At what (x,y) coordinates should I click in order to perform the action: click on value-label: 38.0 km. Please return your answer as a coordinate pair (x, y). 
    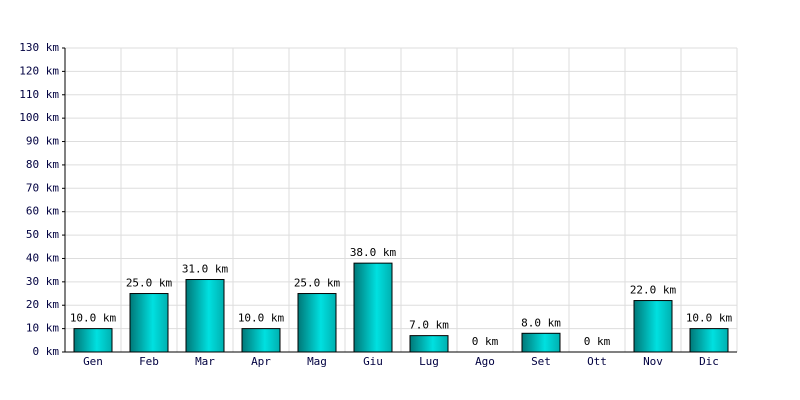
    Looking at the image, I should click on (373, 252).